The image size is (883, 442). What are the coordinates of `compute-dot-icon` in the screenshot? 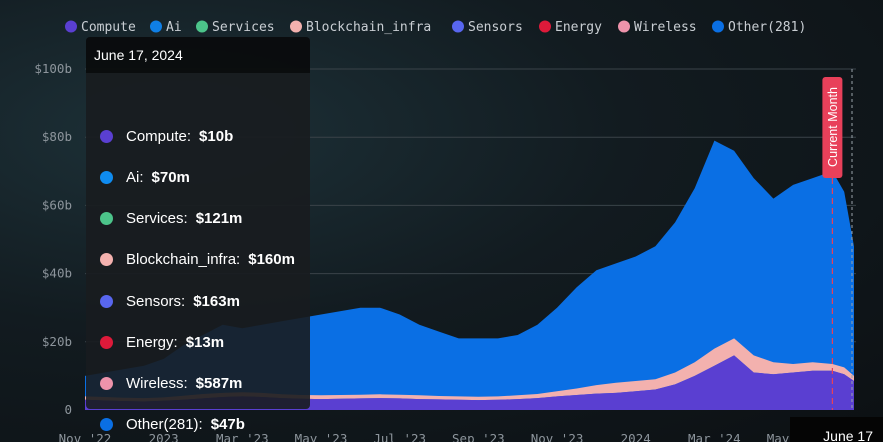 It's located at (106, 136).